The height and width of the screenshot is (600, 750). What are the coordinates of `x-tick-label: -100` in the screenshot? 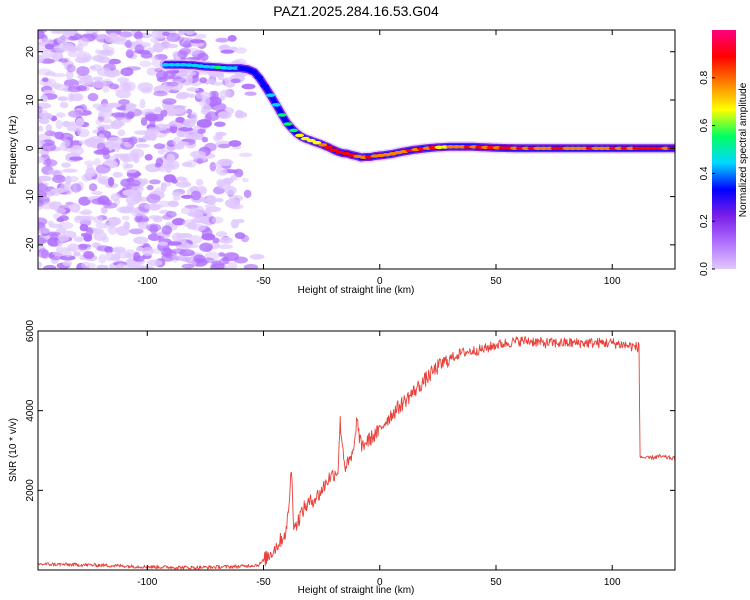 It's located at (147, 281).